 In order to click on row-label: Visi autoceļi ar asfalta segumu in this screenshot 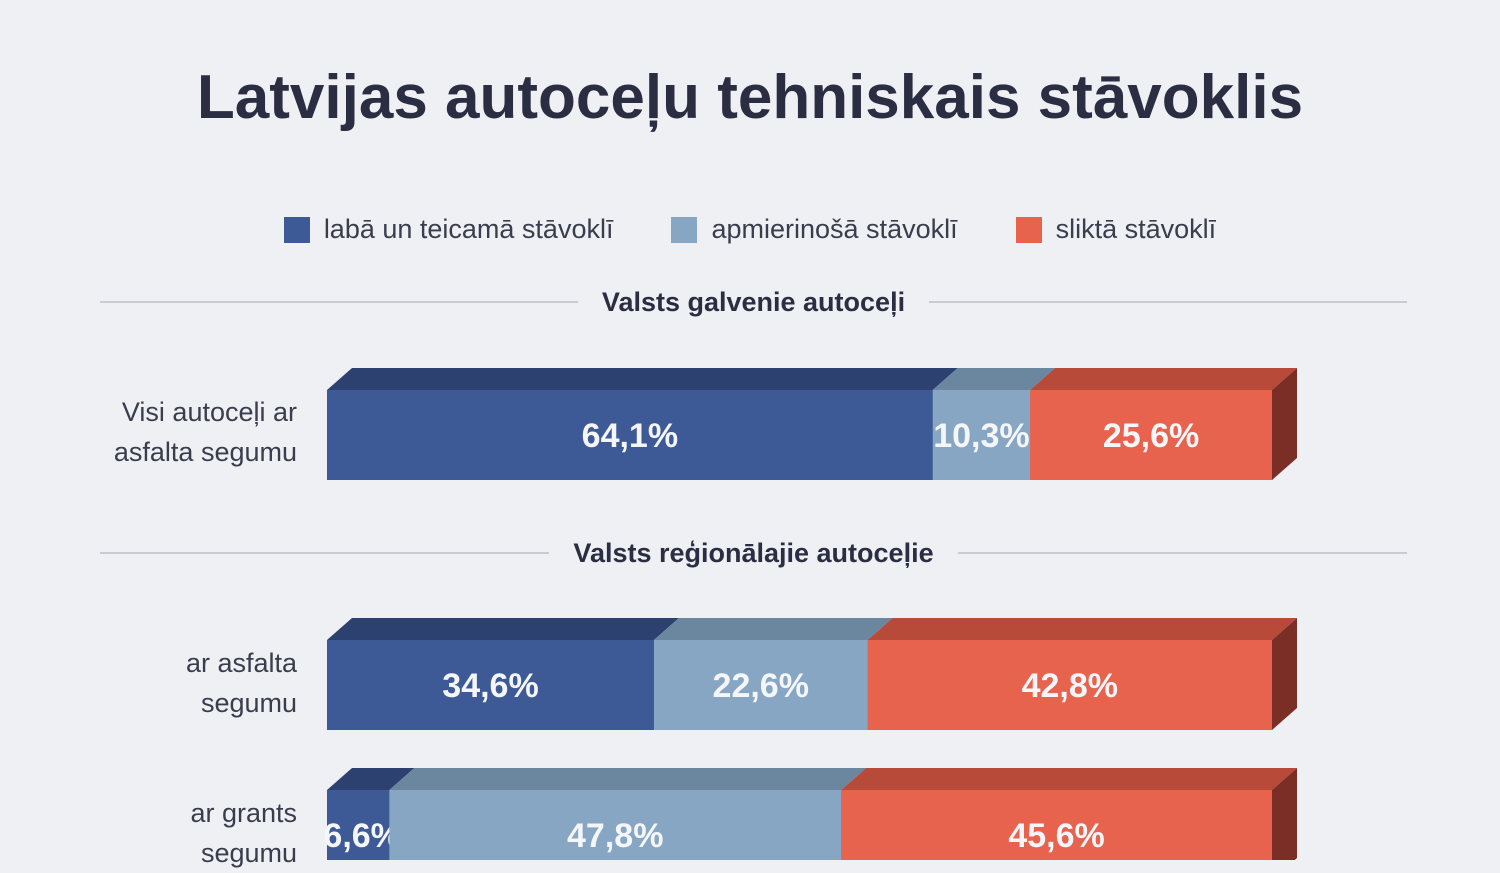, I will do `click(205, 432)`.